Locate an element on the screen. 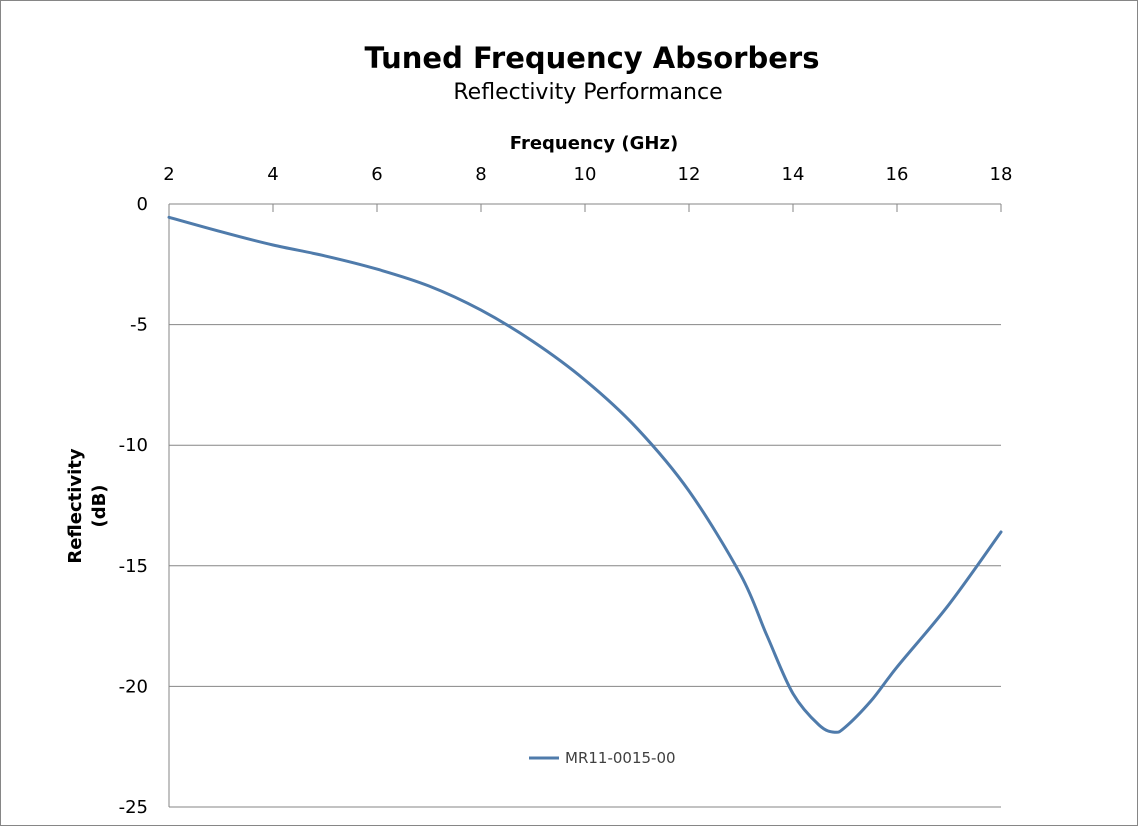 The image size is (1138, 826). x-tick-label: 18 is located at coordinates (1001, 174).